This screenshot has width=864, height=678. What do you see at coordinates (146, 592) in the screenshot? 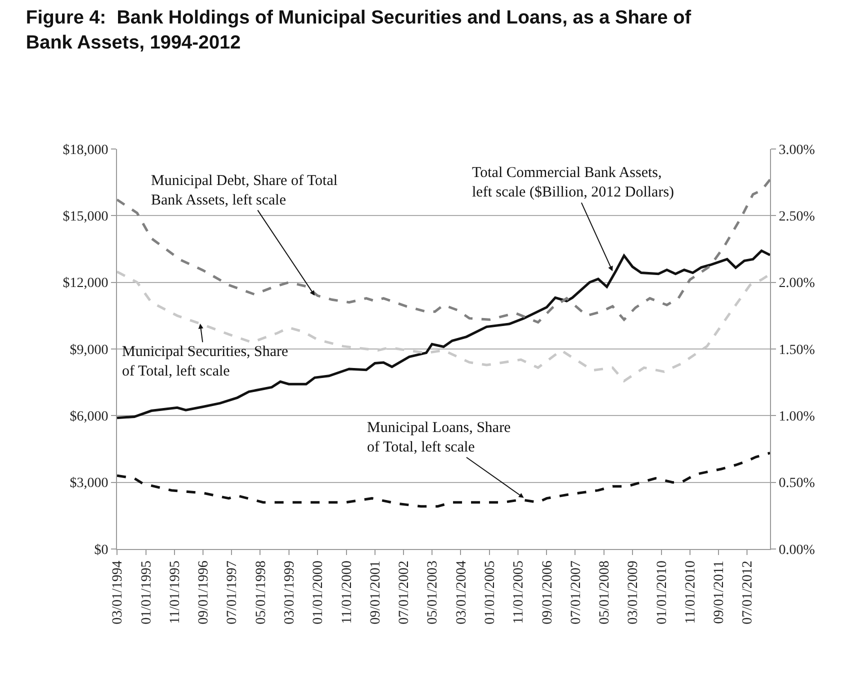
I see `x-tick-label: 01/01/1995` at bounding box center [146, 592].